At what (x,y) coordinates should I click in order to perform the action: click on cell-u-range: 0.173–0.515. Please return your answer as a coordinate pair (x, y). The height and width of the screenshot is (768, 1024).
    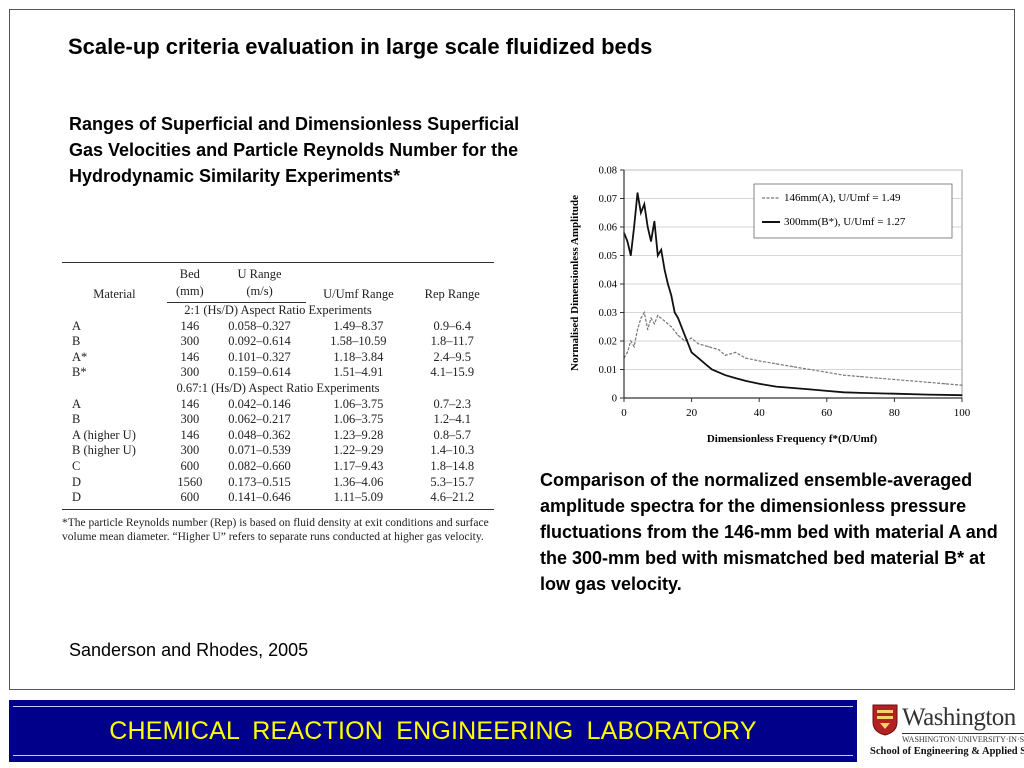
    Looking at the image, I should click on (259, 481).